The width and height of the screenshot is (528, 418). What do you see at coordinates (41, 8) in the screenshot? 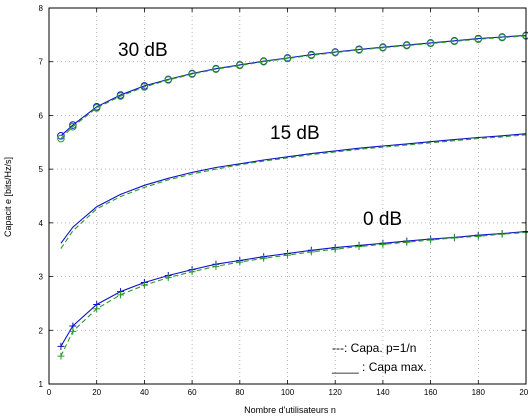
I see `y-tick-label: 8` at bounding box center [41, 8].